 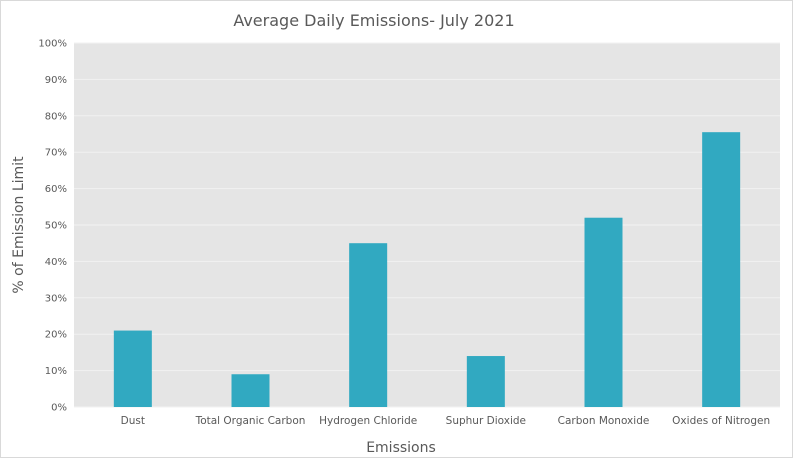 What do you see at coordinates (56, 262) in the screenshot?
I see `y-tick-label: 40%` at bounding box center [56, 262].